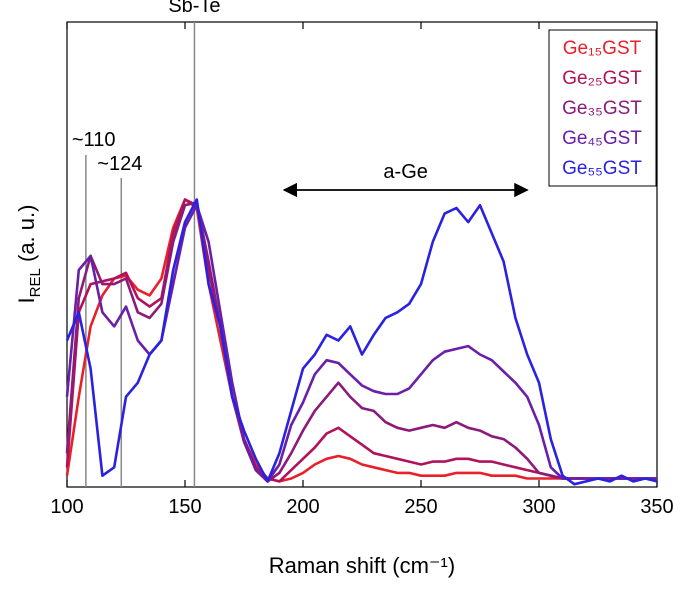  I want to click on legend-entry: Ge₂₅GST, so click(602, 78).